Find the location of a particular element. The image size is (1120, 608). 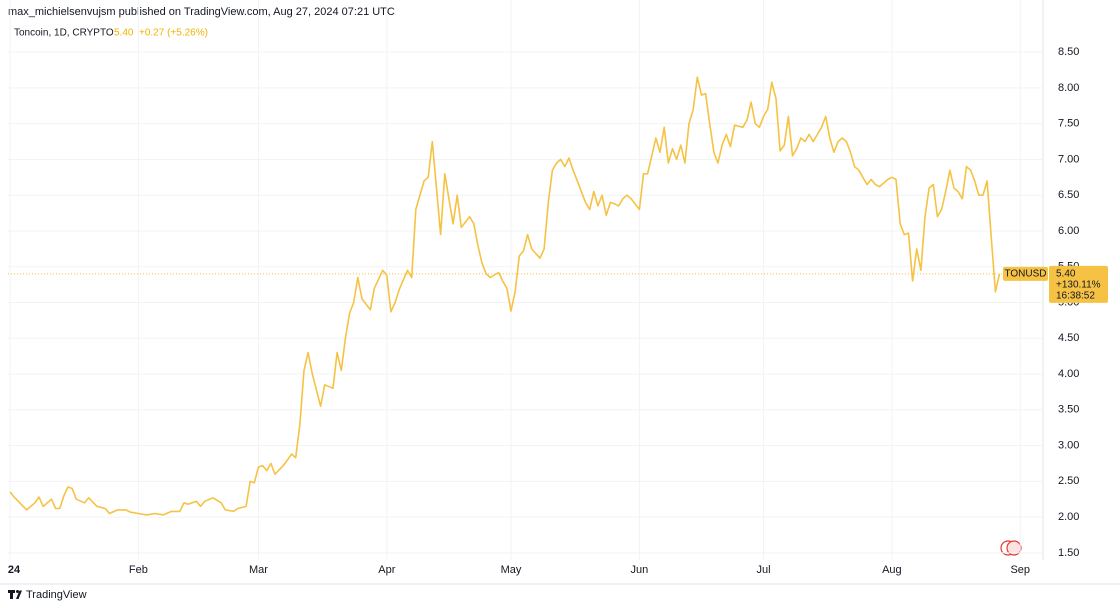

x-tick-label: Apr is located at coordinates (386, 570).